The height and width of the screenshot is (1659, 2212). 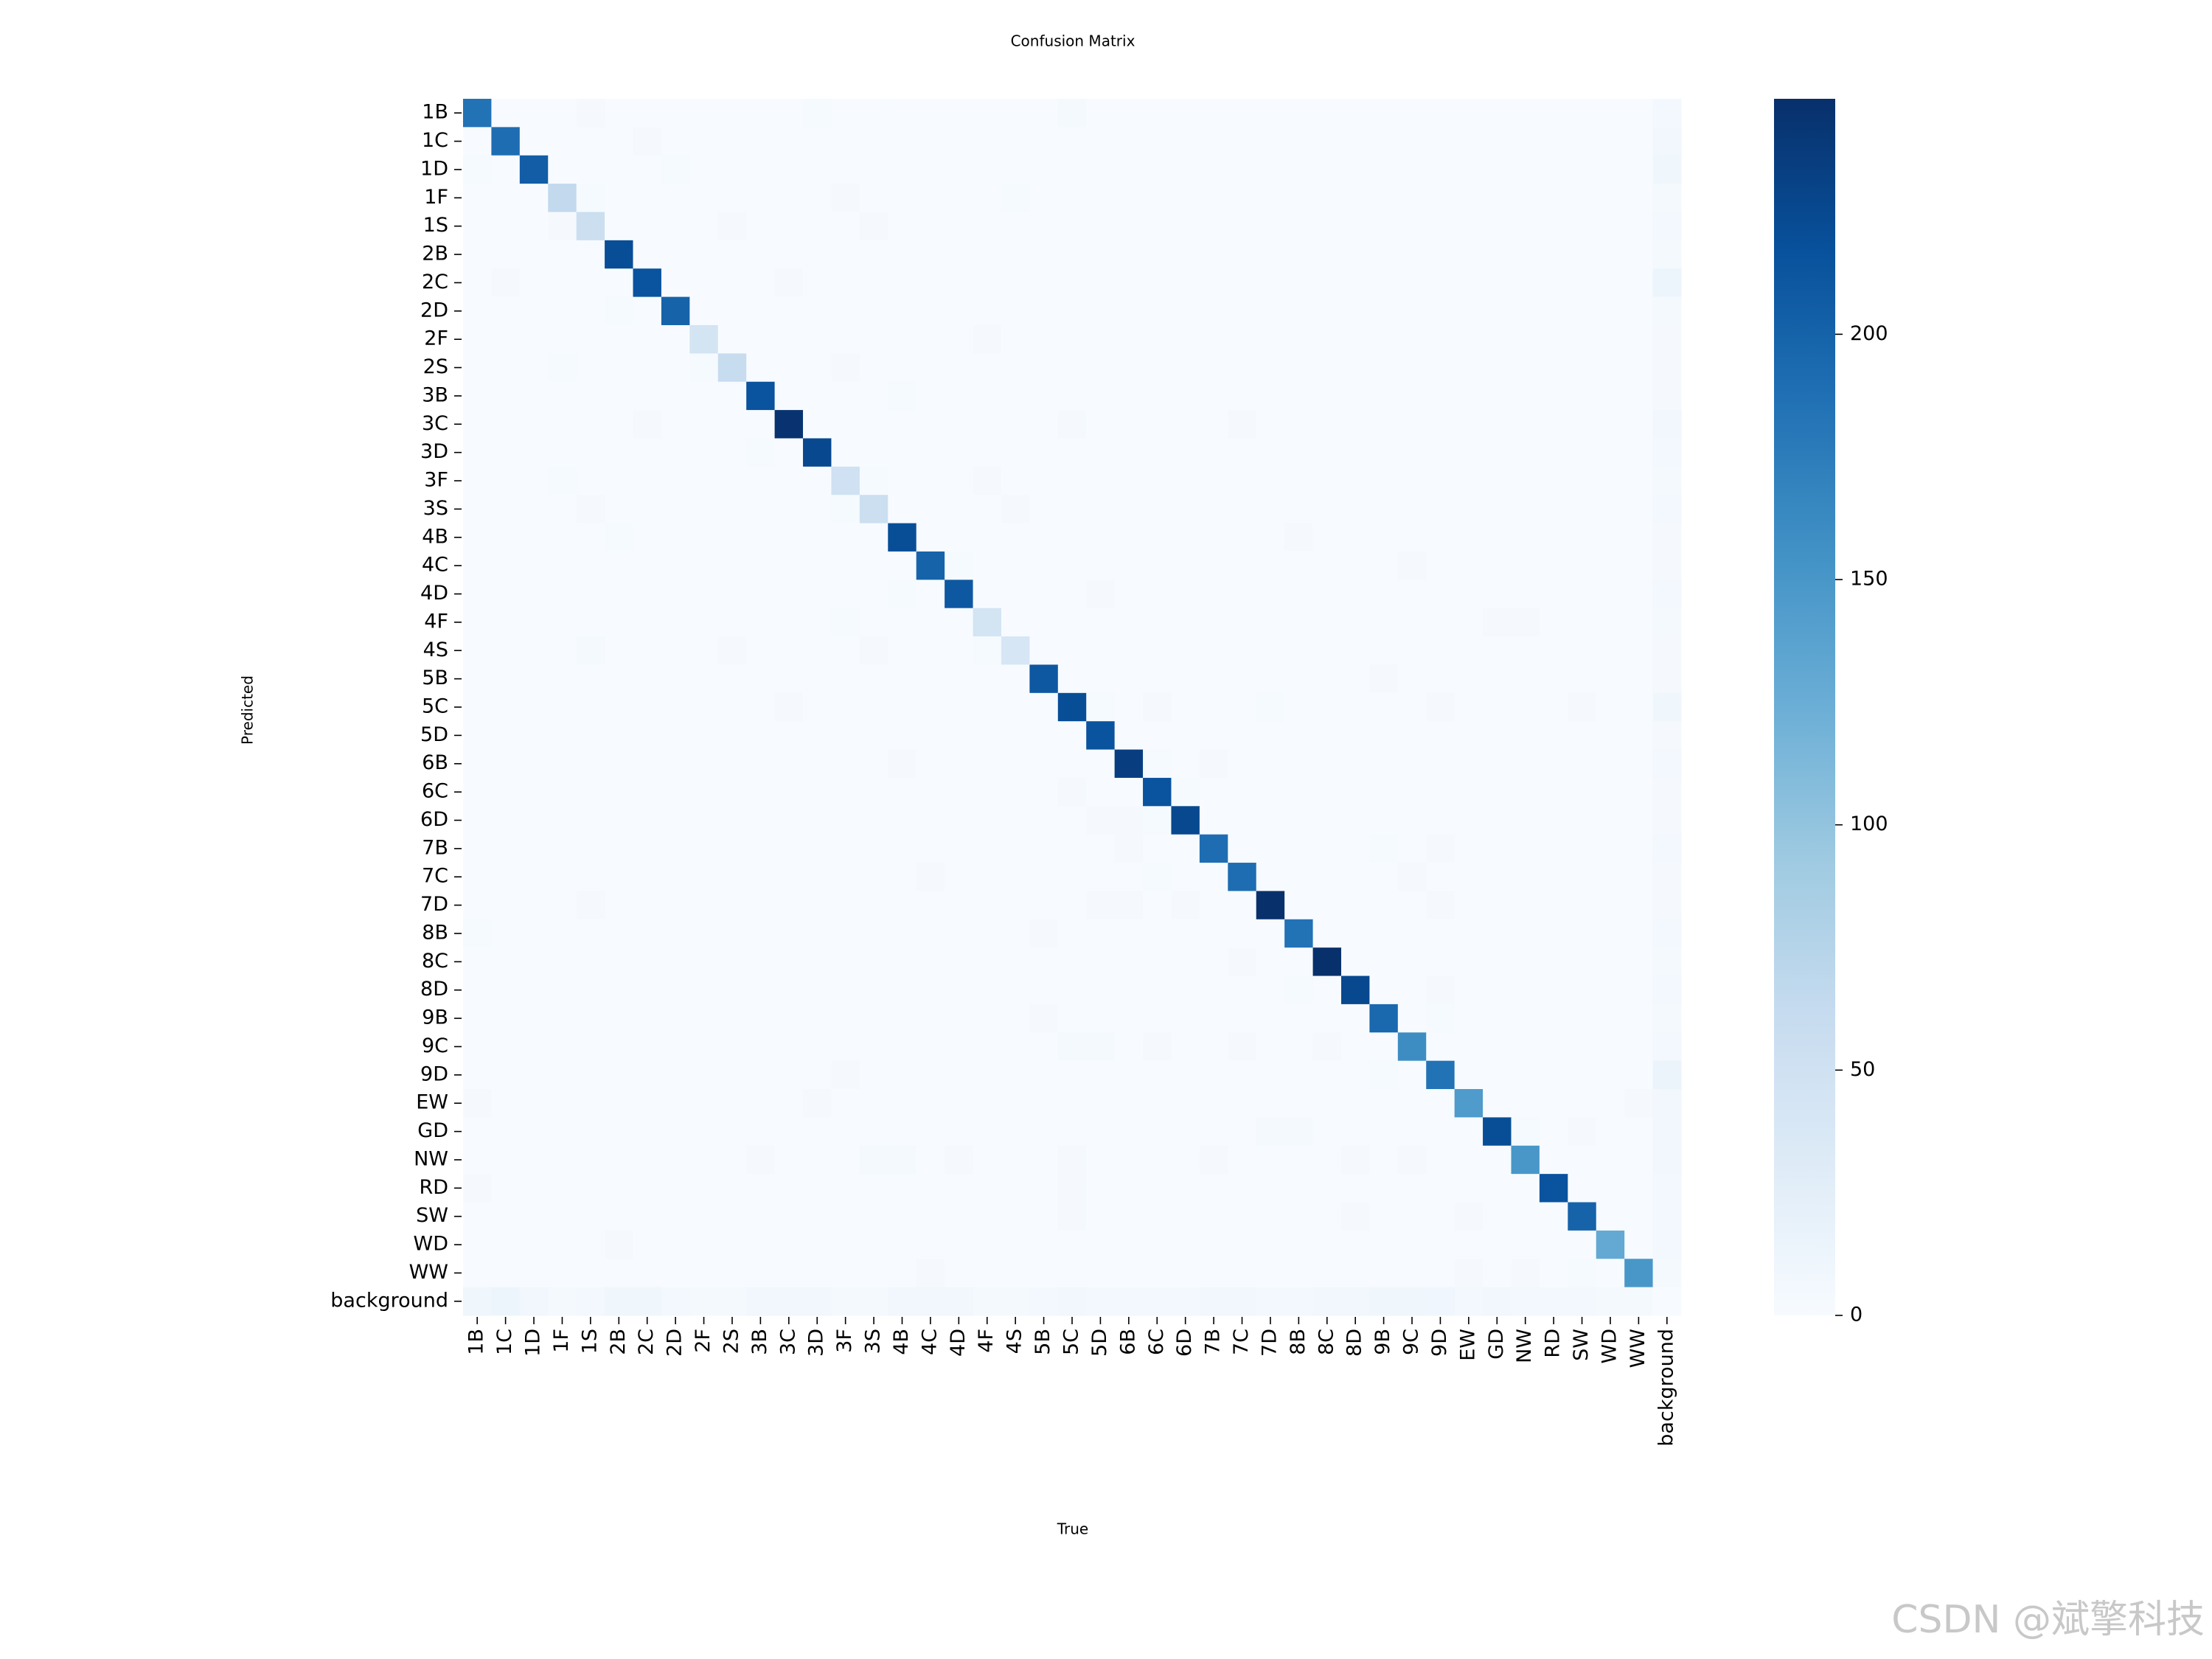 I want to click on x-tick-label: 1B, so click(x=476, y=1342).